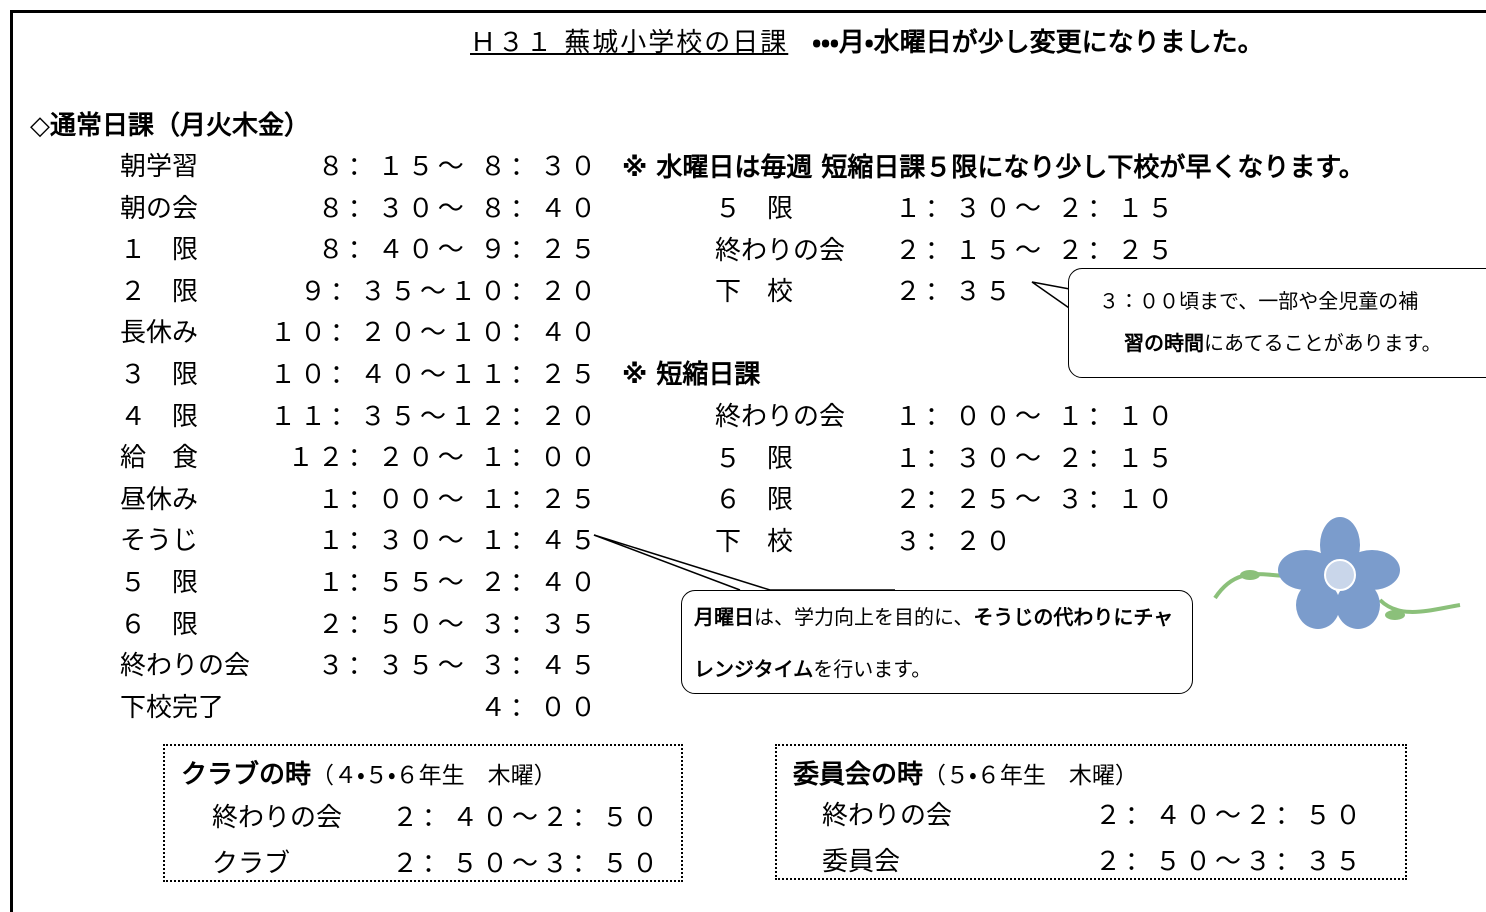 The image size is (1486, 912). What do you see at coordinates (1036, 500) in the screenshot?
I see `row-time: ２：２５～ ３：１０` at bounding box center [1036, 500].